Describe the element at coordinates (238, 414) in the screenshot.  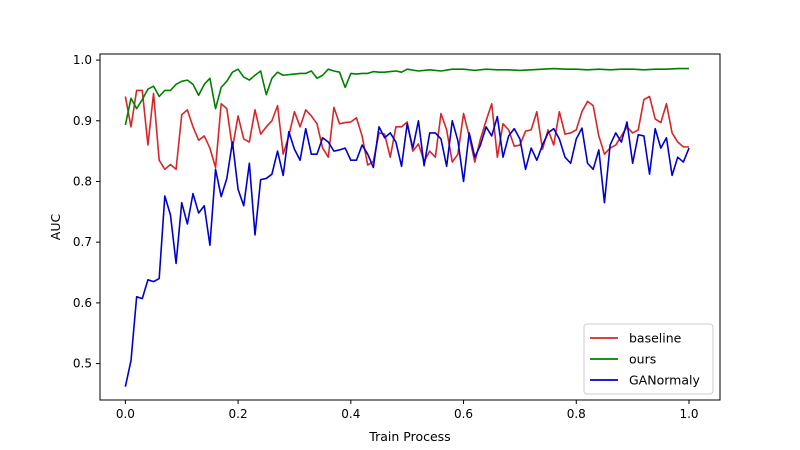
I see `x-tick-label: 0.2` at that location.